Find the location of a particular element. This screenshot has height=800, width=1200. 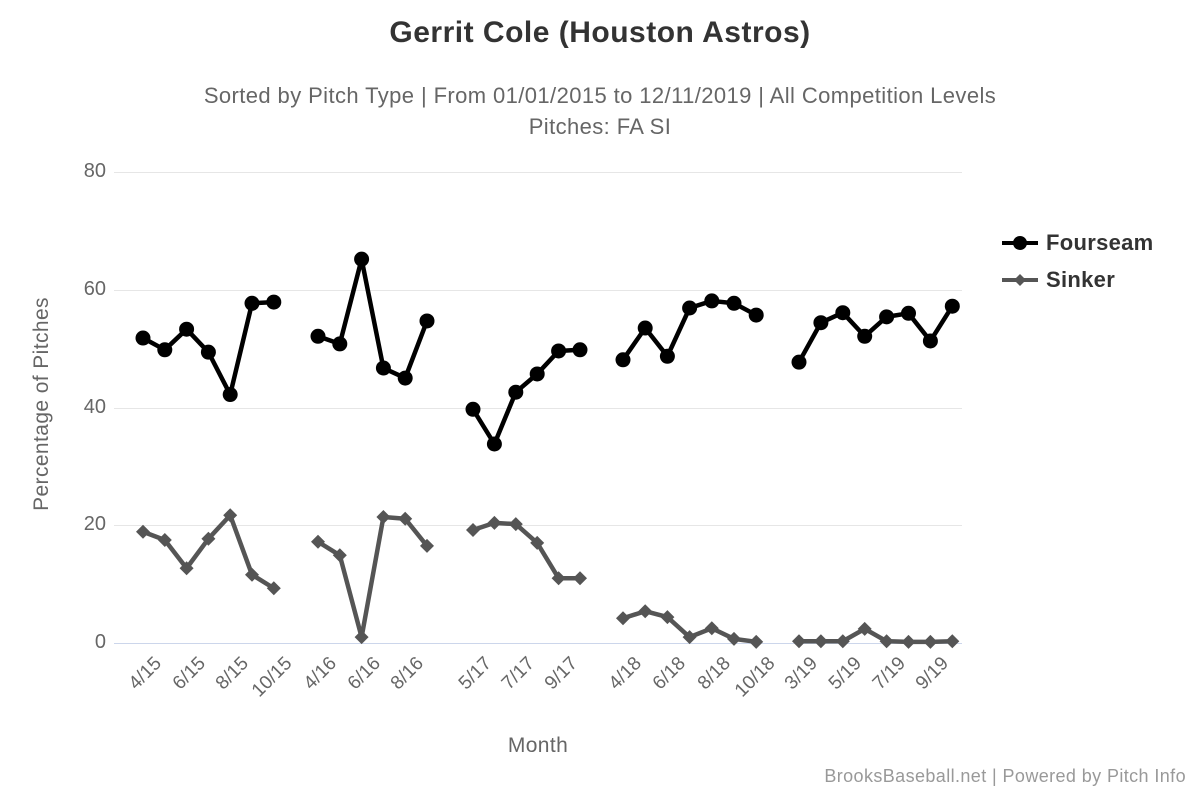

y-tick-label: 80 is located at coordinates (94, 171).